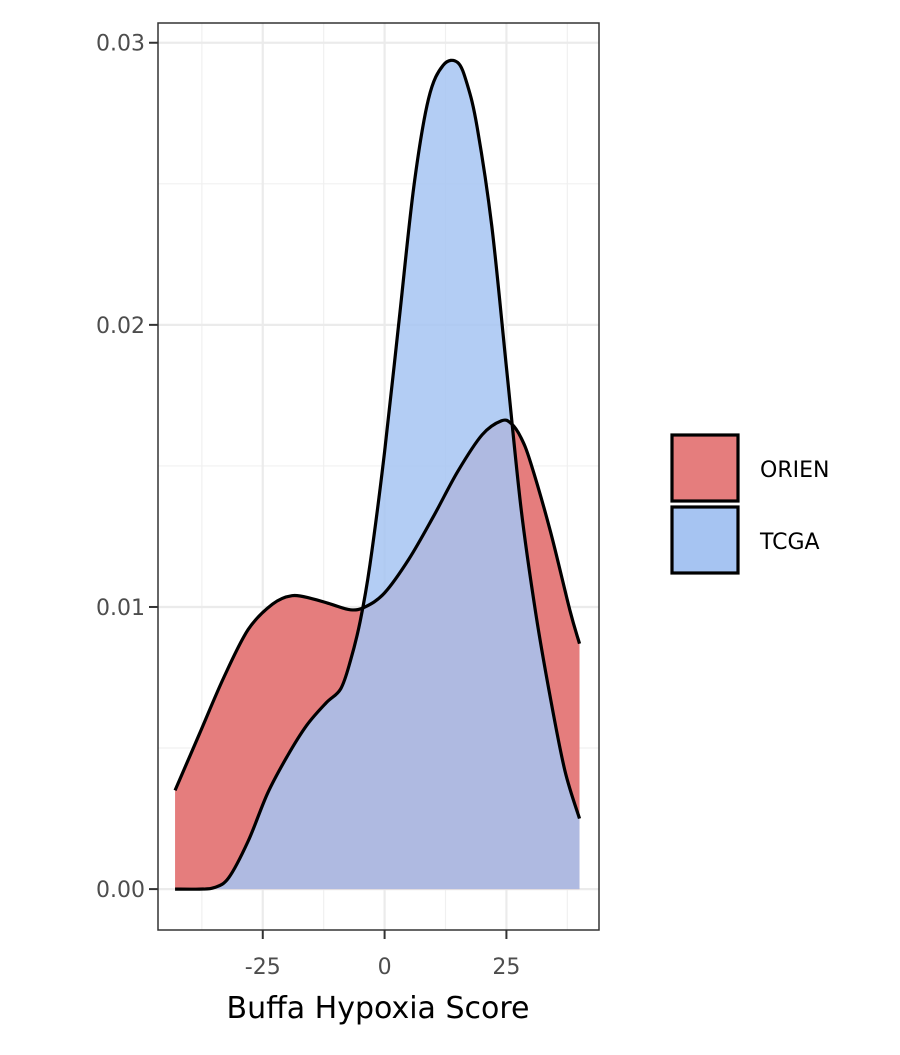 This screenshot has width=900, height=1055. I want to click on y-tick-label: 0.02, so click(120, 326).